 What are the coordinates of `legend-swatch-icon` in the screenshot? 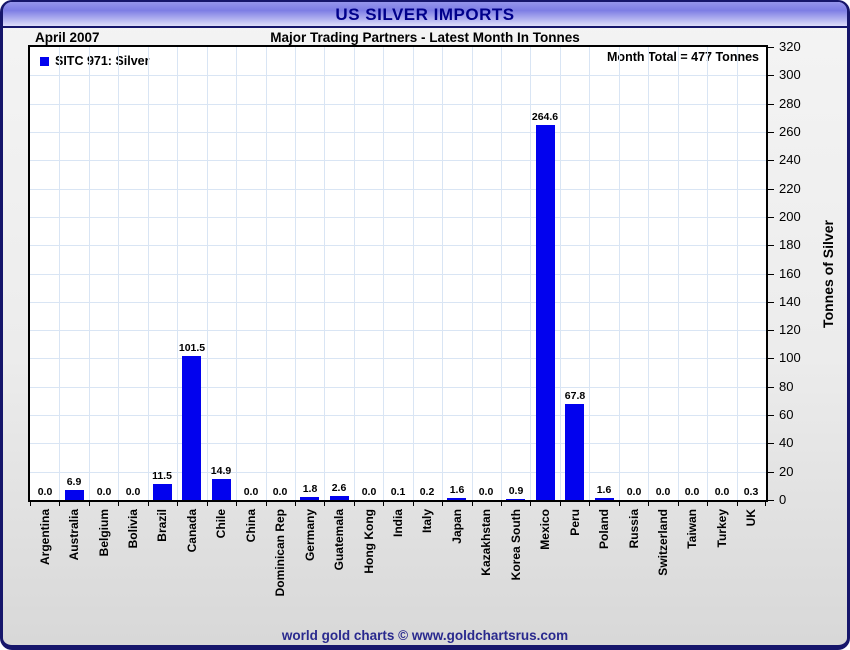 It's located at (44, 61).